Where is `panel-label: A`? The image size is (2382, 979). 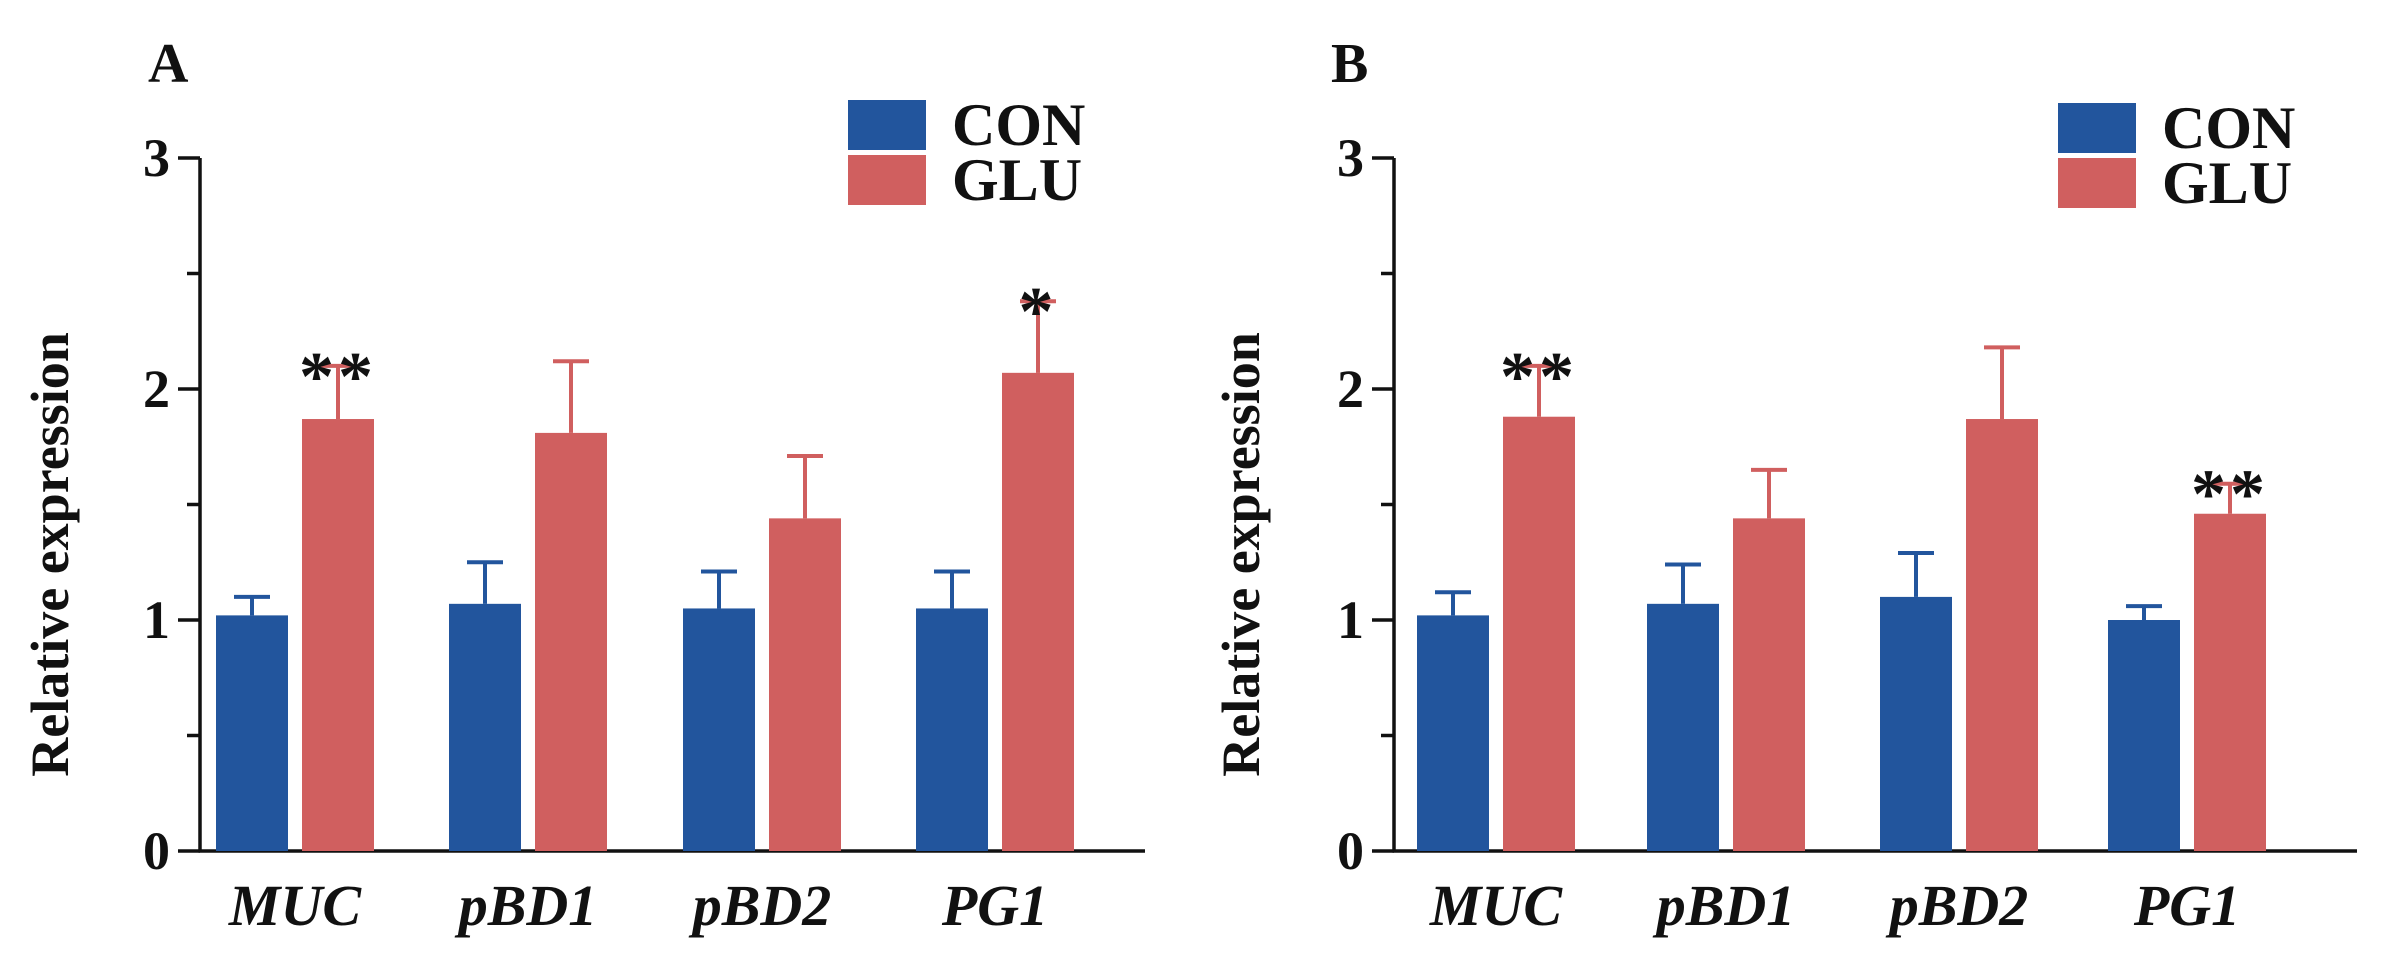 panel-label: A is located at coordinates (168, 64).